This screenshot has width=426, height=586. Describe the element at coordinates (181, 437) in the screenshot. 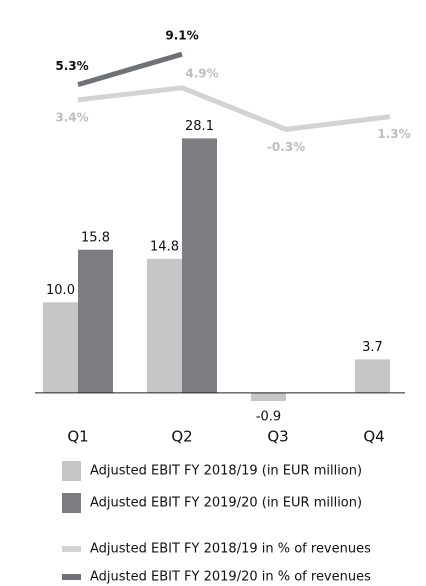

I see `x-tick-label: Q2` at that location.